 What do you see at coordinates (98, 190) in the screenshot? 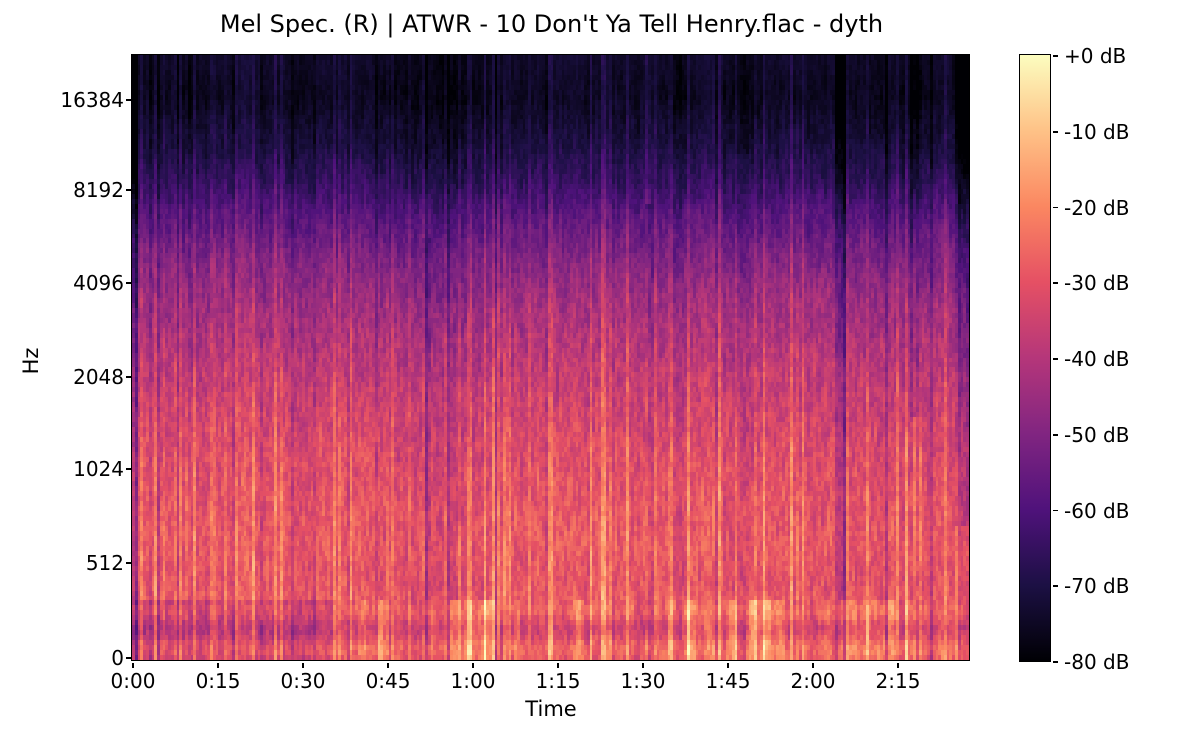
I see `y-tick-label: 8192` at bounding box center [98, 190].